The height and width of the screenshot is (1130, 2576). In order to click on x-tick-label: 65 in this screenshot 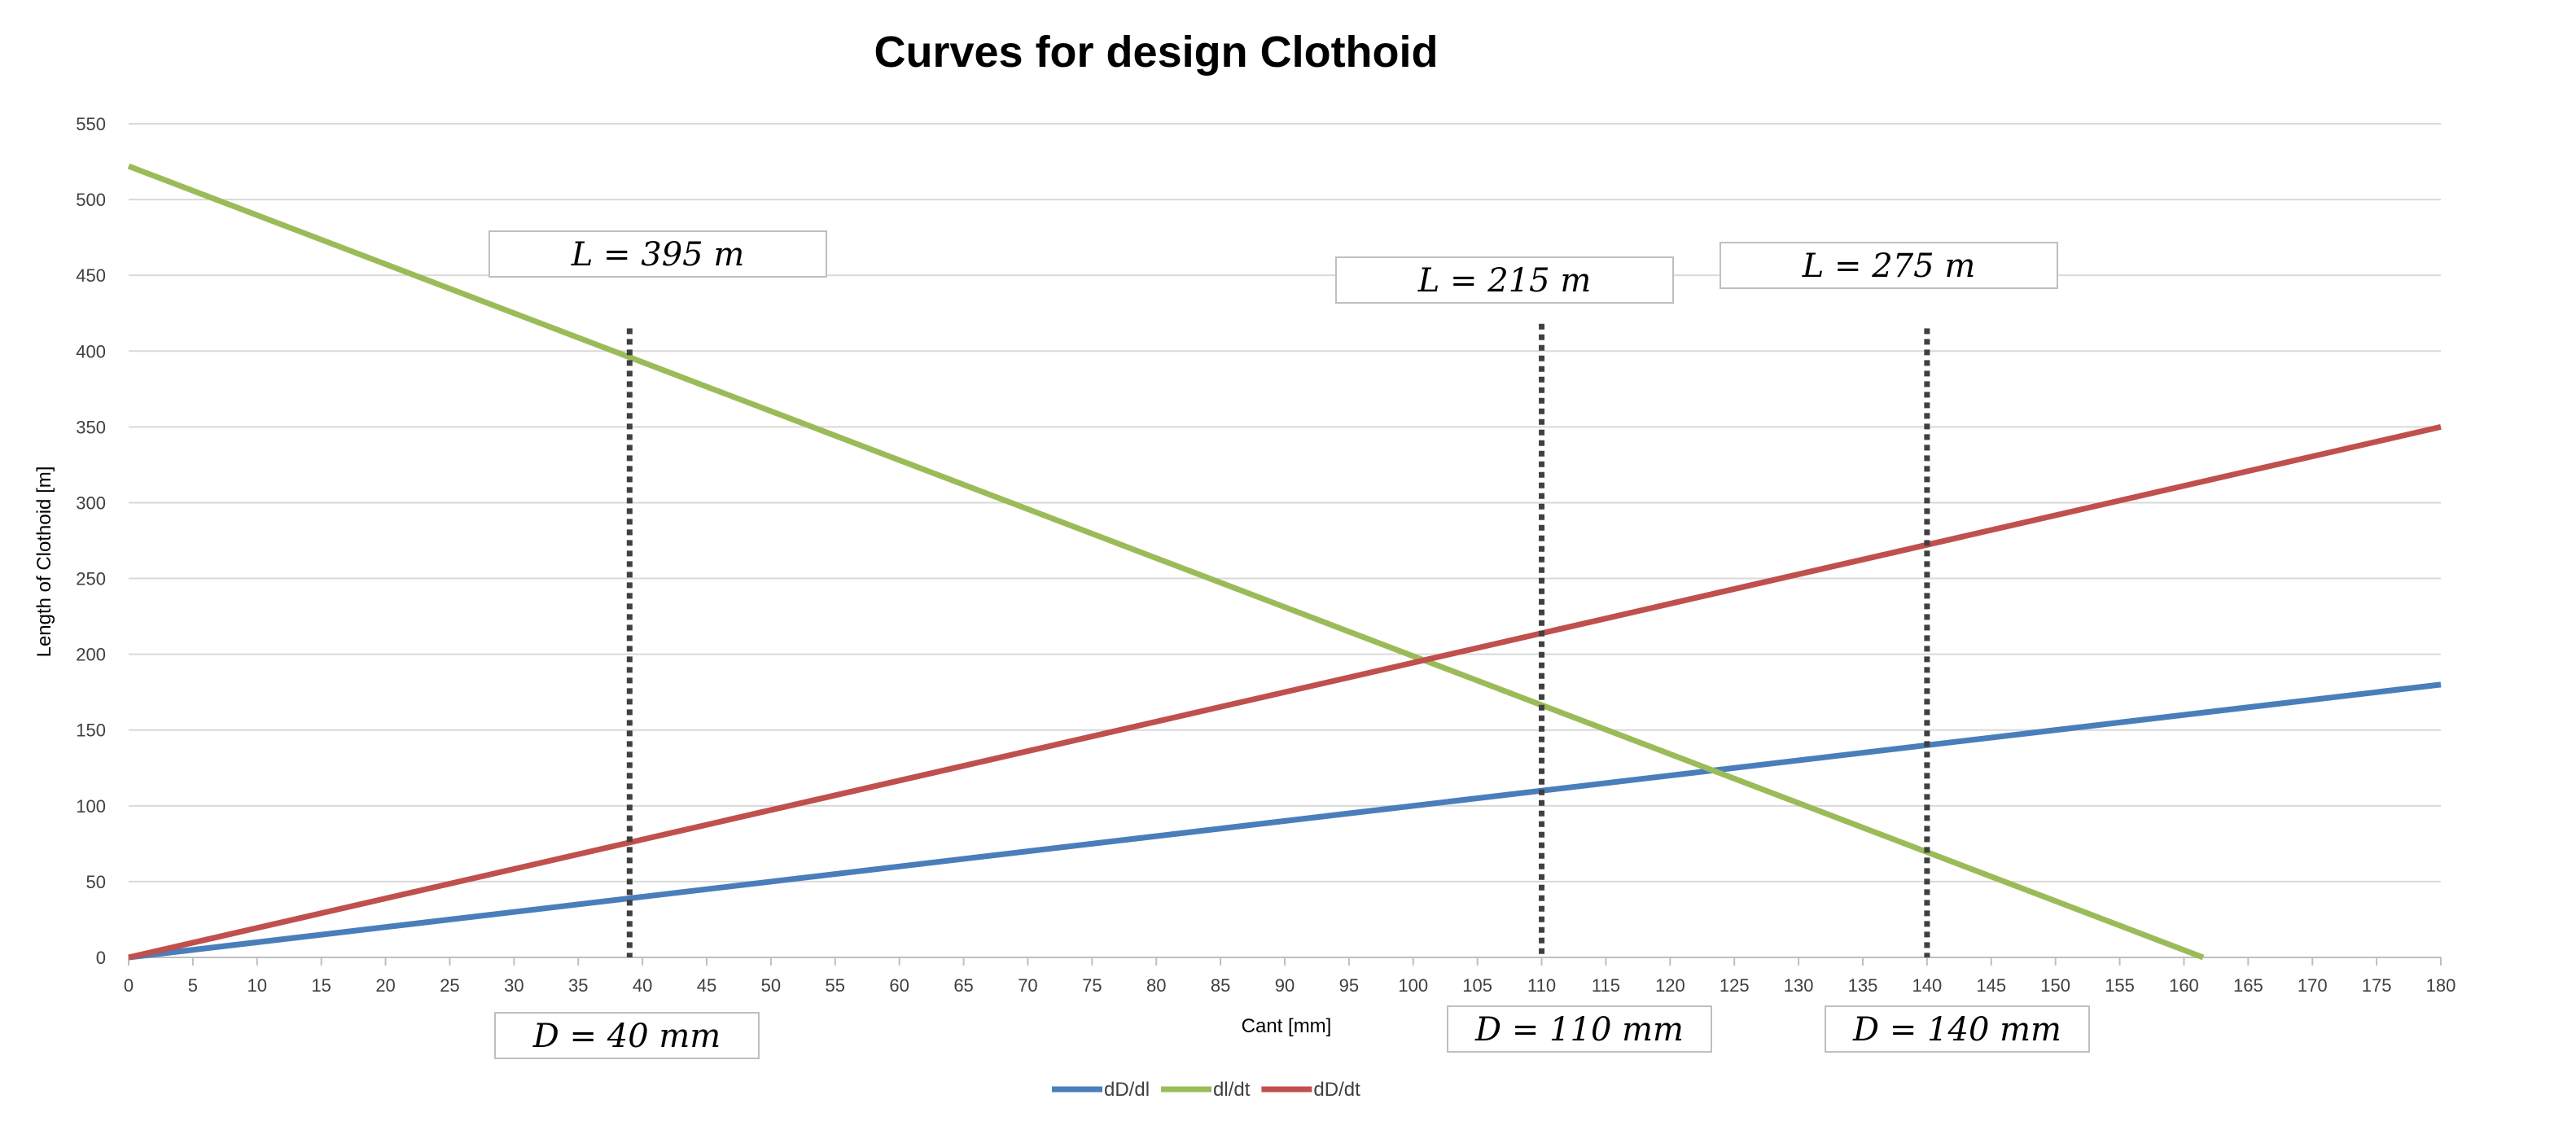, I will do `click(963, 985)`.